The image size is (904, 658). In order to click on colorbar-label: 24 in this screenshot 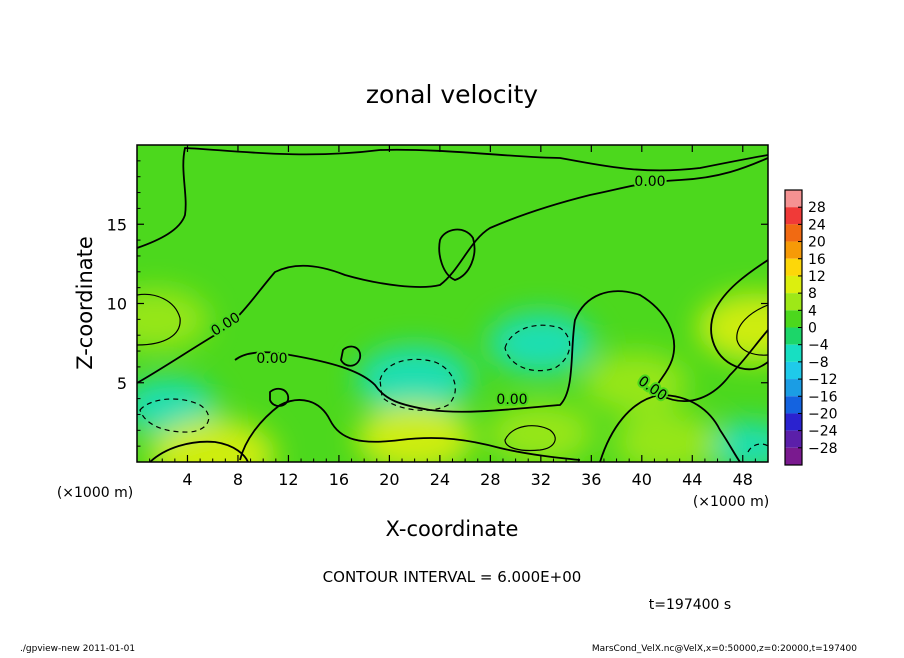, I will do `click(817, 225)`.